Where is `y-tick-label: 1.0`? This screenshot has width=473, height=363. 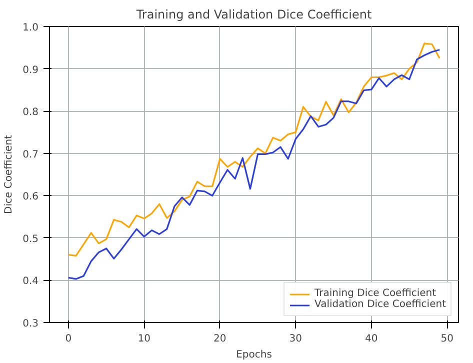
y-tick-label: 1.0 is located at coordinates (30, 28).